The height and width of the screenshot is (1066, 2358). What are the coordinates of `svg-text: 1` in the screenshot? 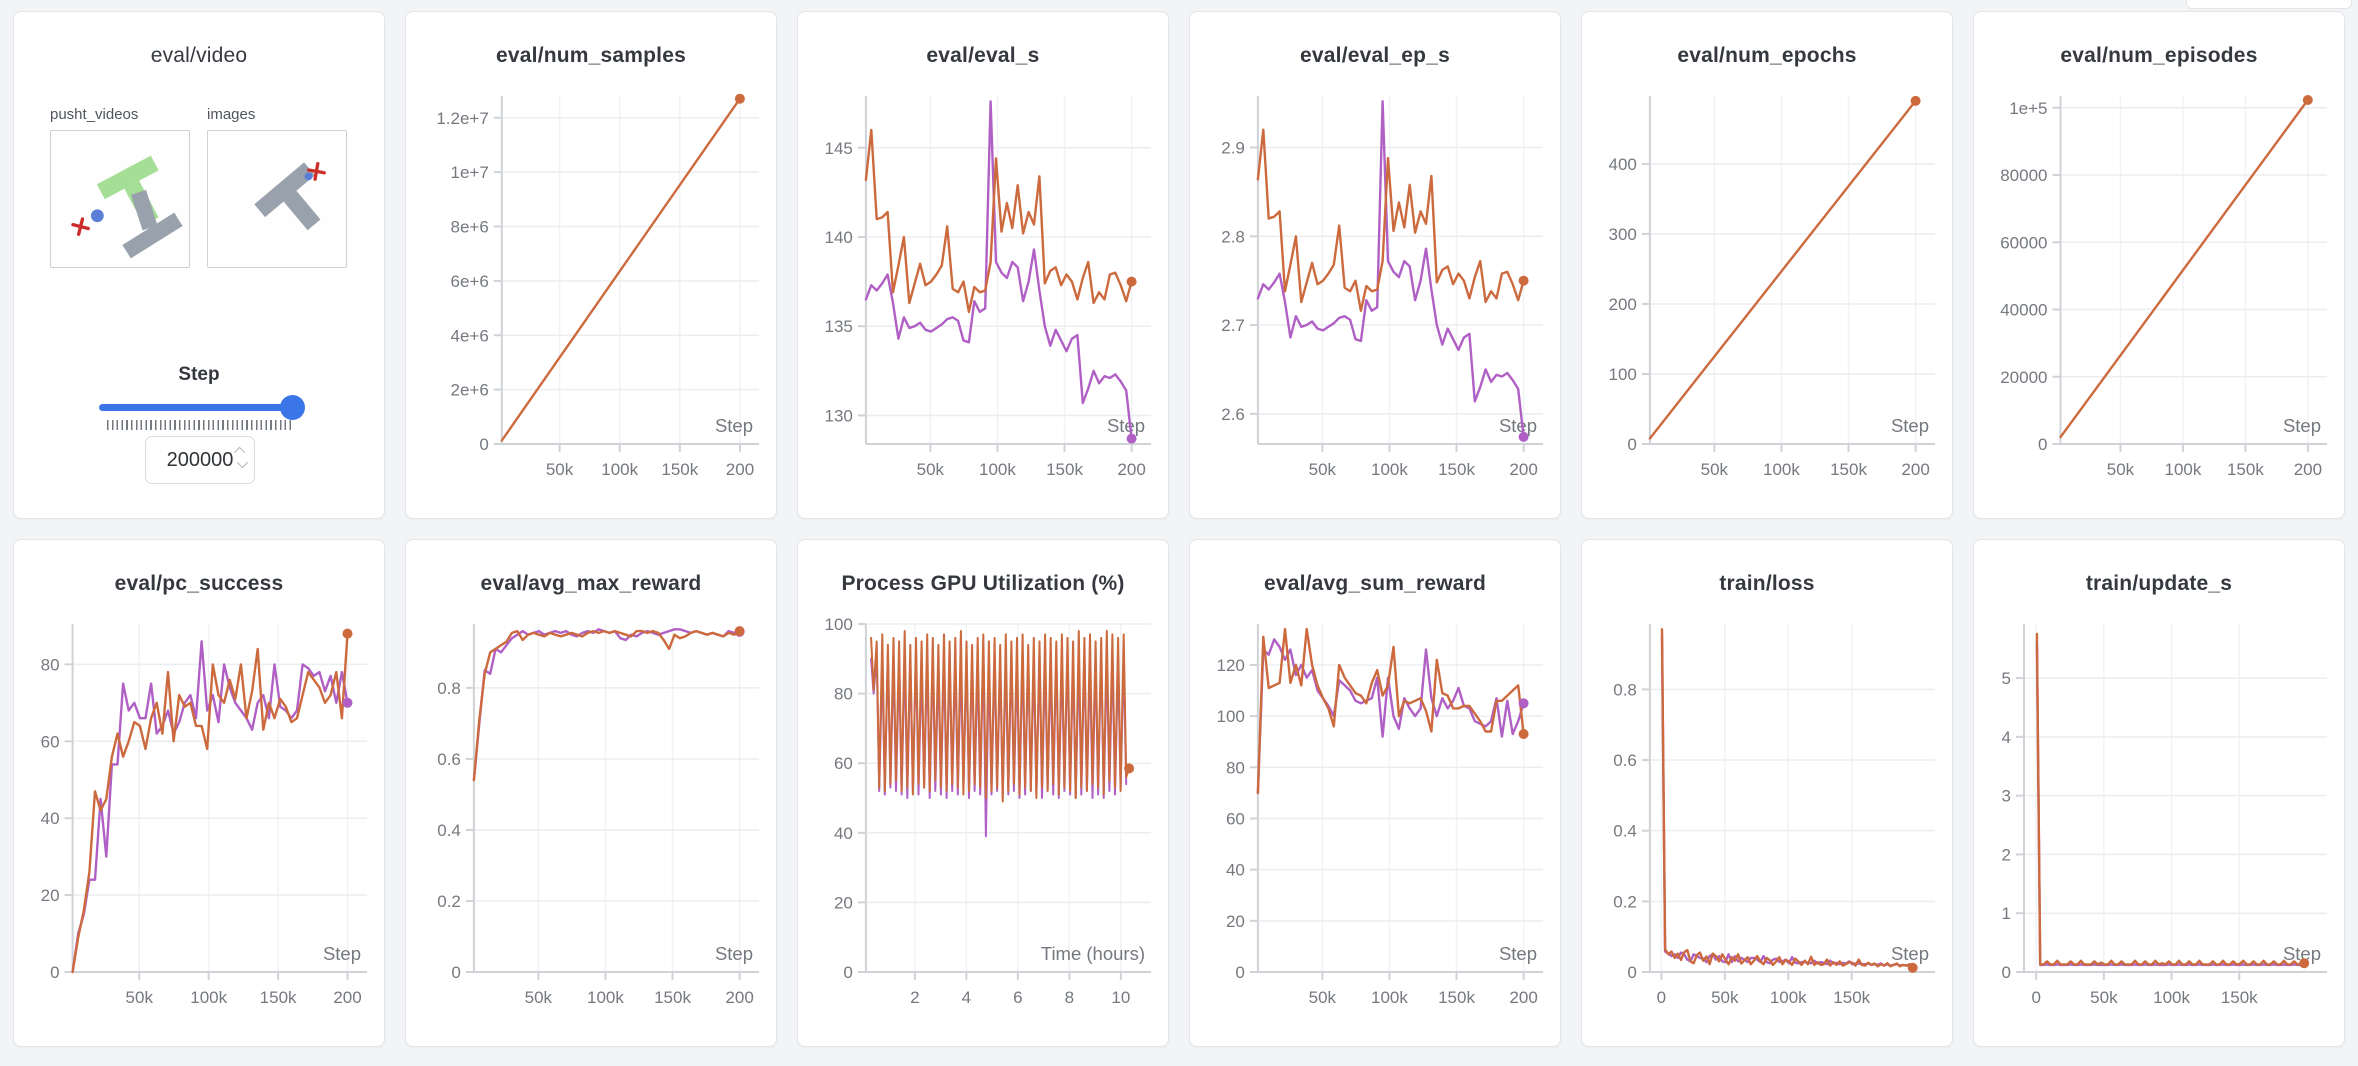 It's located at (2006, 913).